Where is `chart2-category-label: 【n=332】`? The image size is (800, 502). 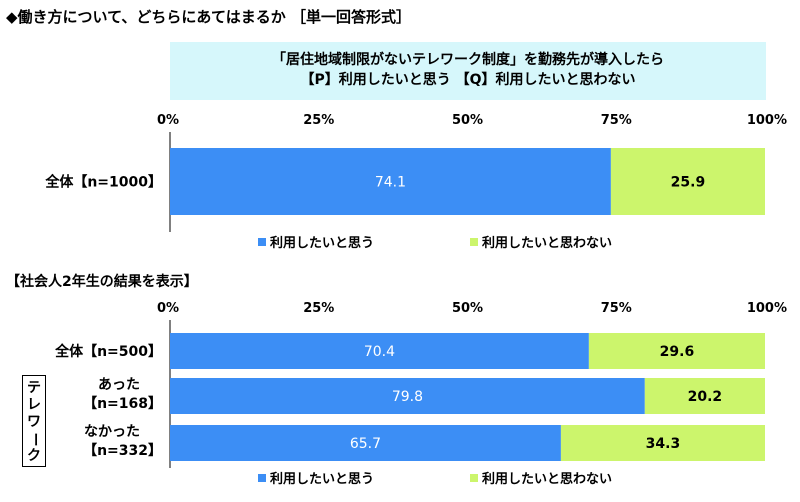 chart2-category-label: 【n=332】 is located at coordinates (122, 451).